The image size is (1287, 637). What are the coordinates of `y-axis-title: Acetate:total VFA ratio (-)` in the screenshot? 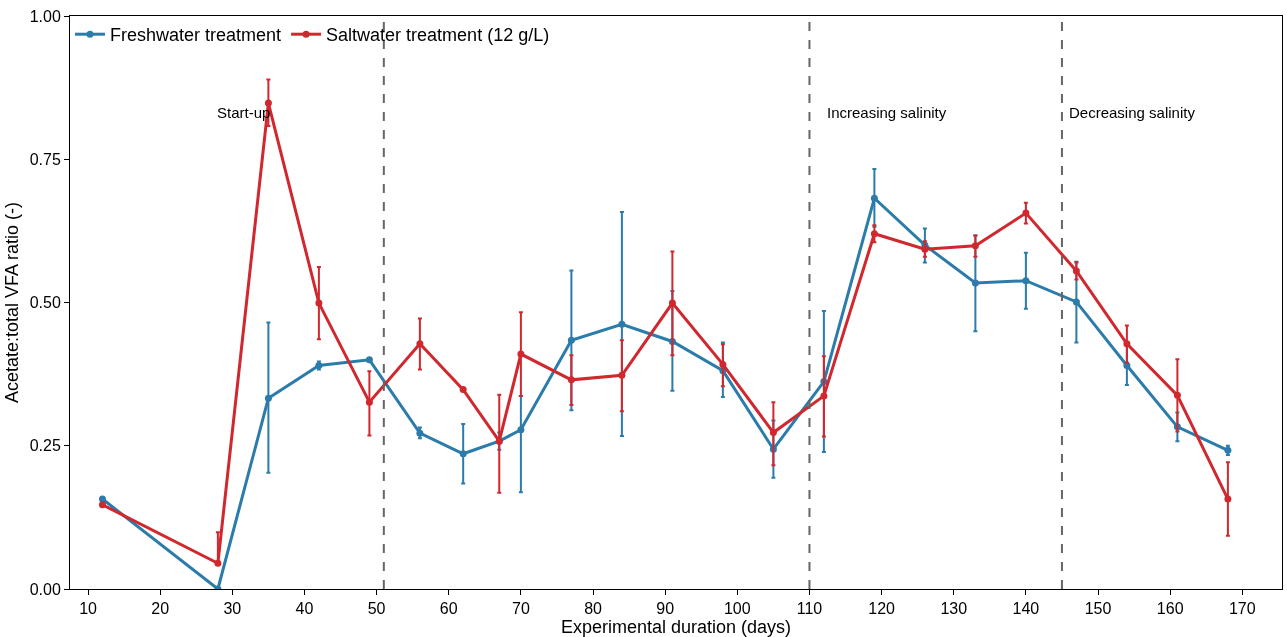 It's located at (11, 302).